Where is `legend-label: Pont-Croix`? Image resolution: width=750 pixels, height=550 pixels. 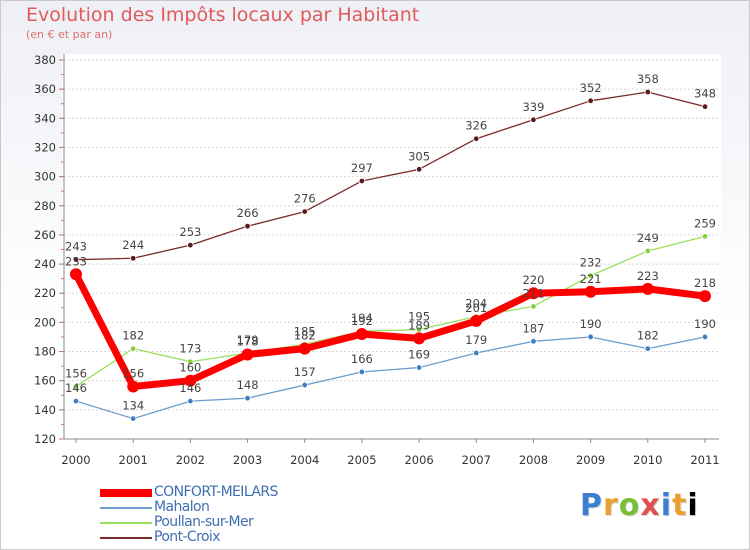
legend-label: Pont-Croix is located at coordinates (187, 537).